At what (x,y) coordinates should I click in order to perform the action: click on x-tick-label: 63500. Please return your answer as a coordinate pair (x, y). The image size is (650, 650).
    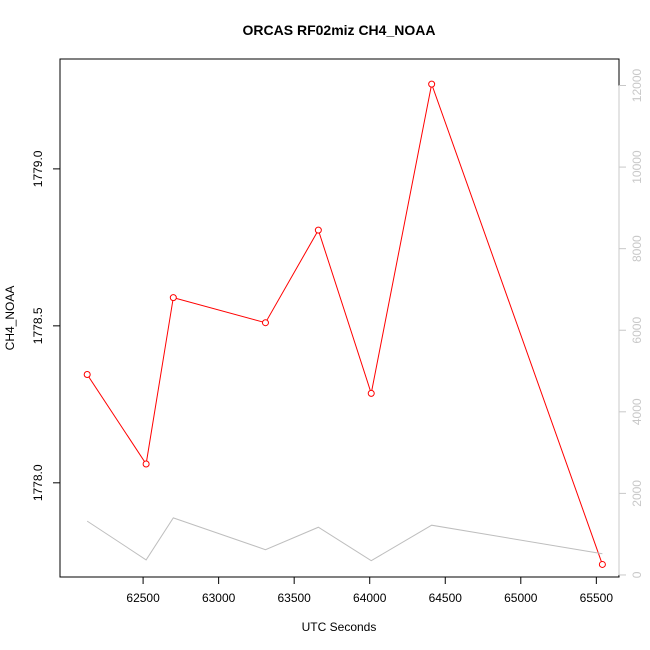
    Looking at the image, I should click on (294, 598).